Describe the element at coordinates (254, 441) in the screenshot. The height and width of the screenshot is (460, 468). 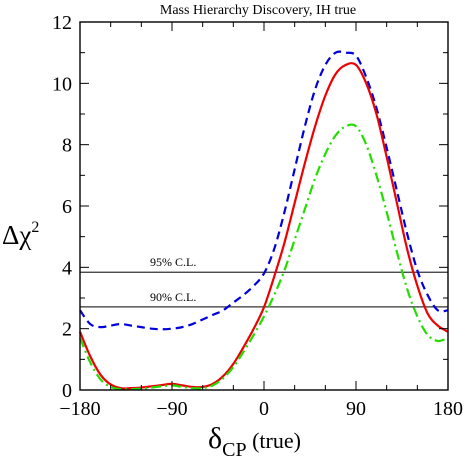
I see `x-axis-label: δCP (true)` at that location.